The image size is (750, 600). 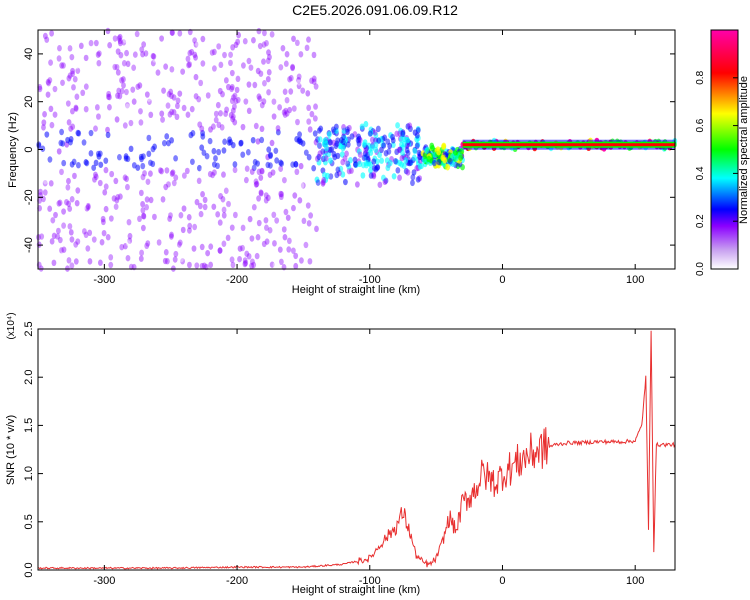 I want to click on bottom-y-multiplier: (x10⁴), so click(x=11, y=325).